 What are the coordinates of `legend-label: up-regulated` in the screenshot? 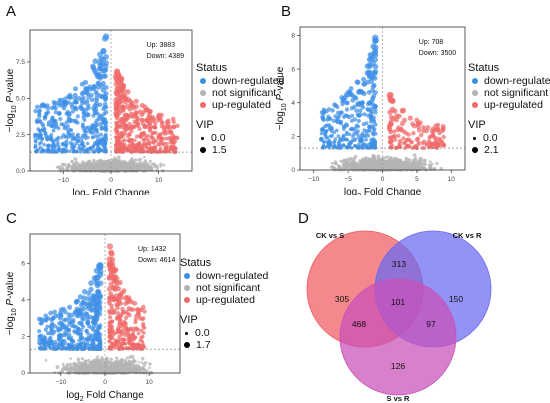 It's located at (241, 105).